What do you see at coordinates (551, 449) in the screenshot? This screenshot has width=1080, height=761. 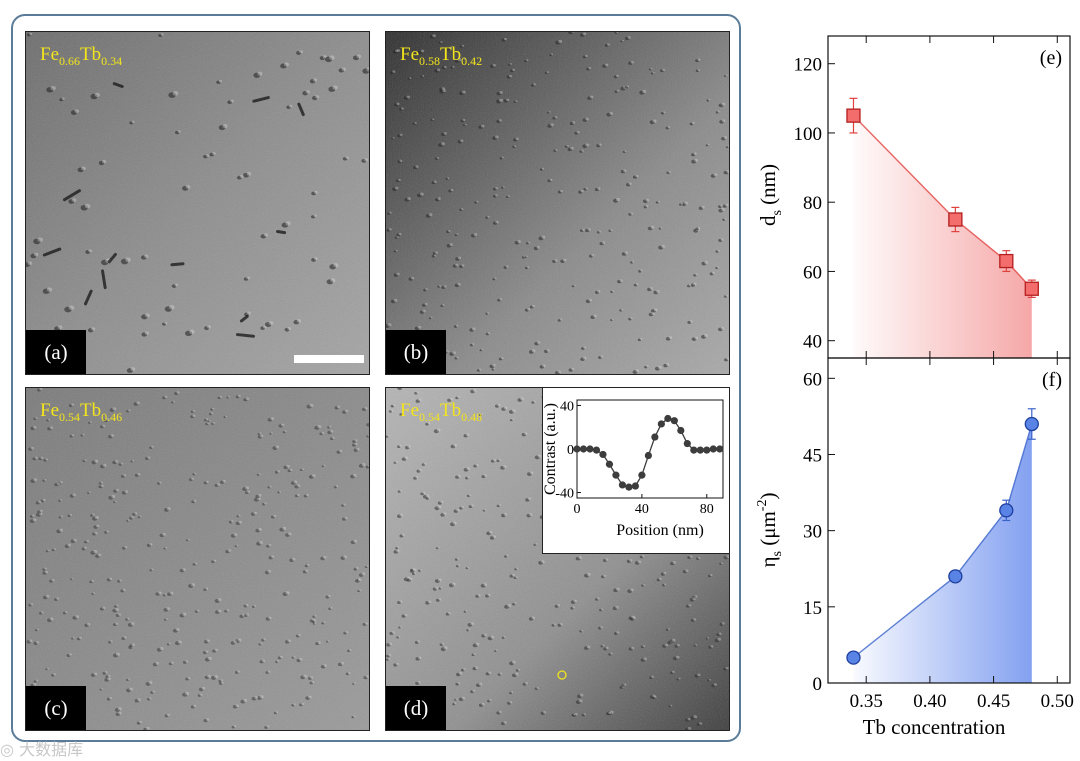 I see `inset-y-axis-label: Contrast (a.u.)` at bounding box center [551, 449].